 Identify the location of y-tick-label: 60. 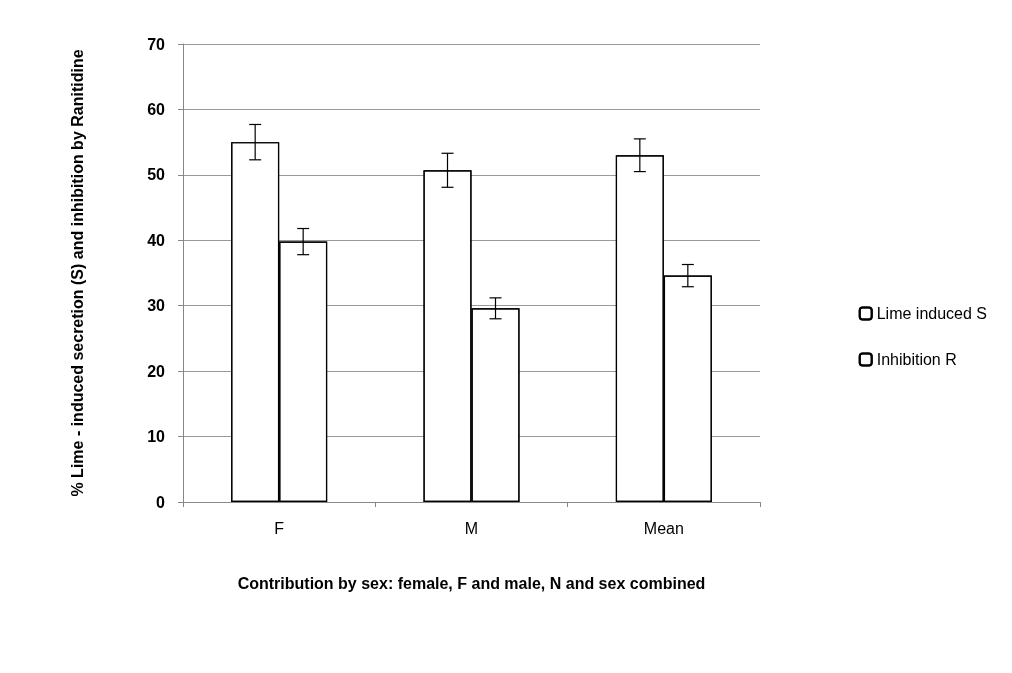
(156, 109).